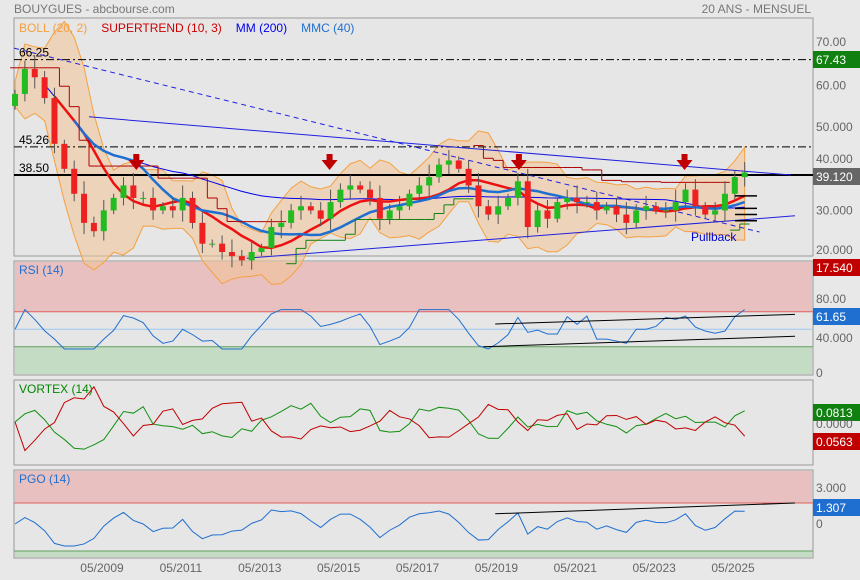 This screenshot has width=860, height=580. I want to click on pgo-y-tick: 3.000, so click(831, 488).